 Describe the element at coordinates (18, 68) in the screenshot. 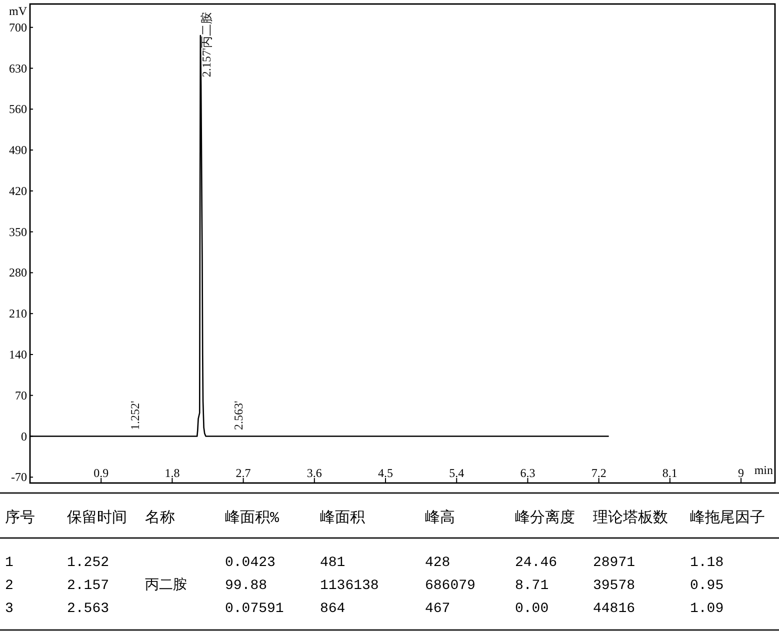

I see `y-tick-label: 630` at that location.